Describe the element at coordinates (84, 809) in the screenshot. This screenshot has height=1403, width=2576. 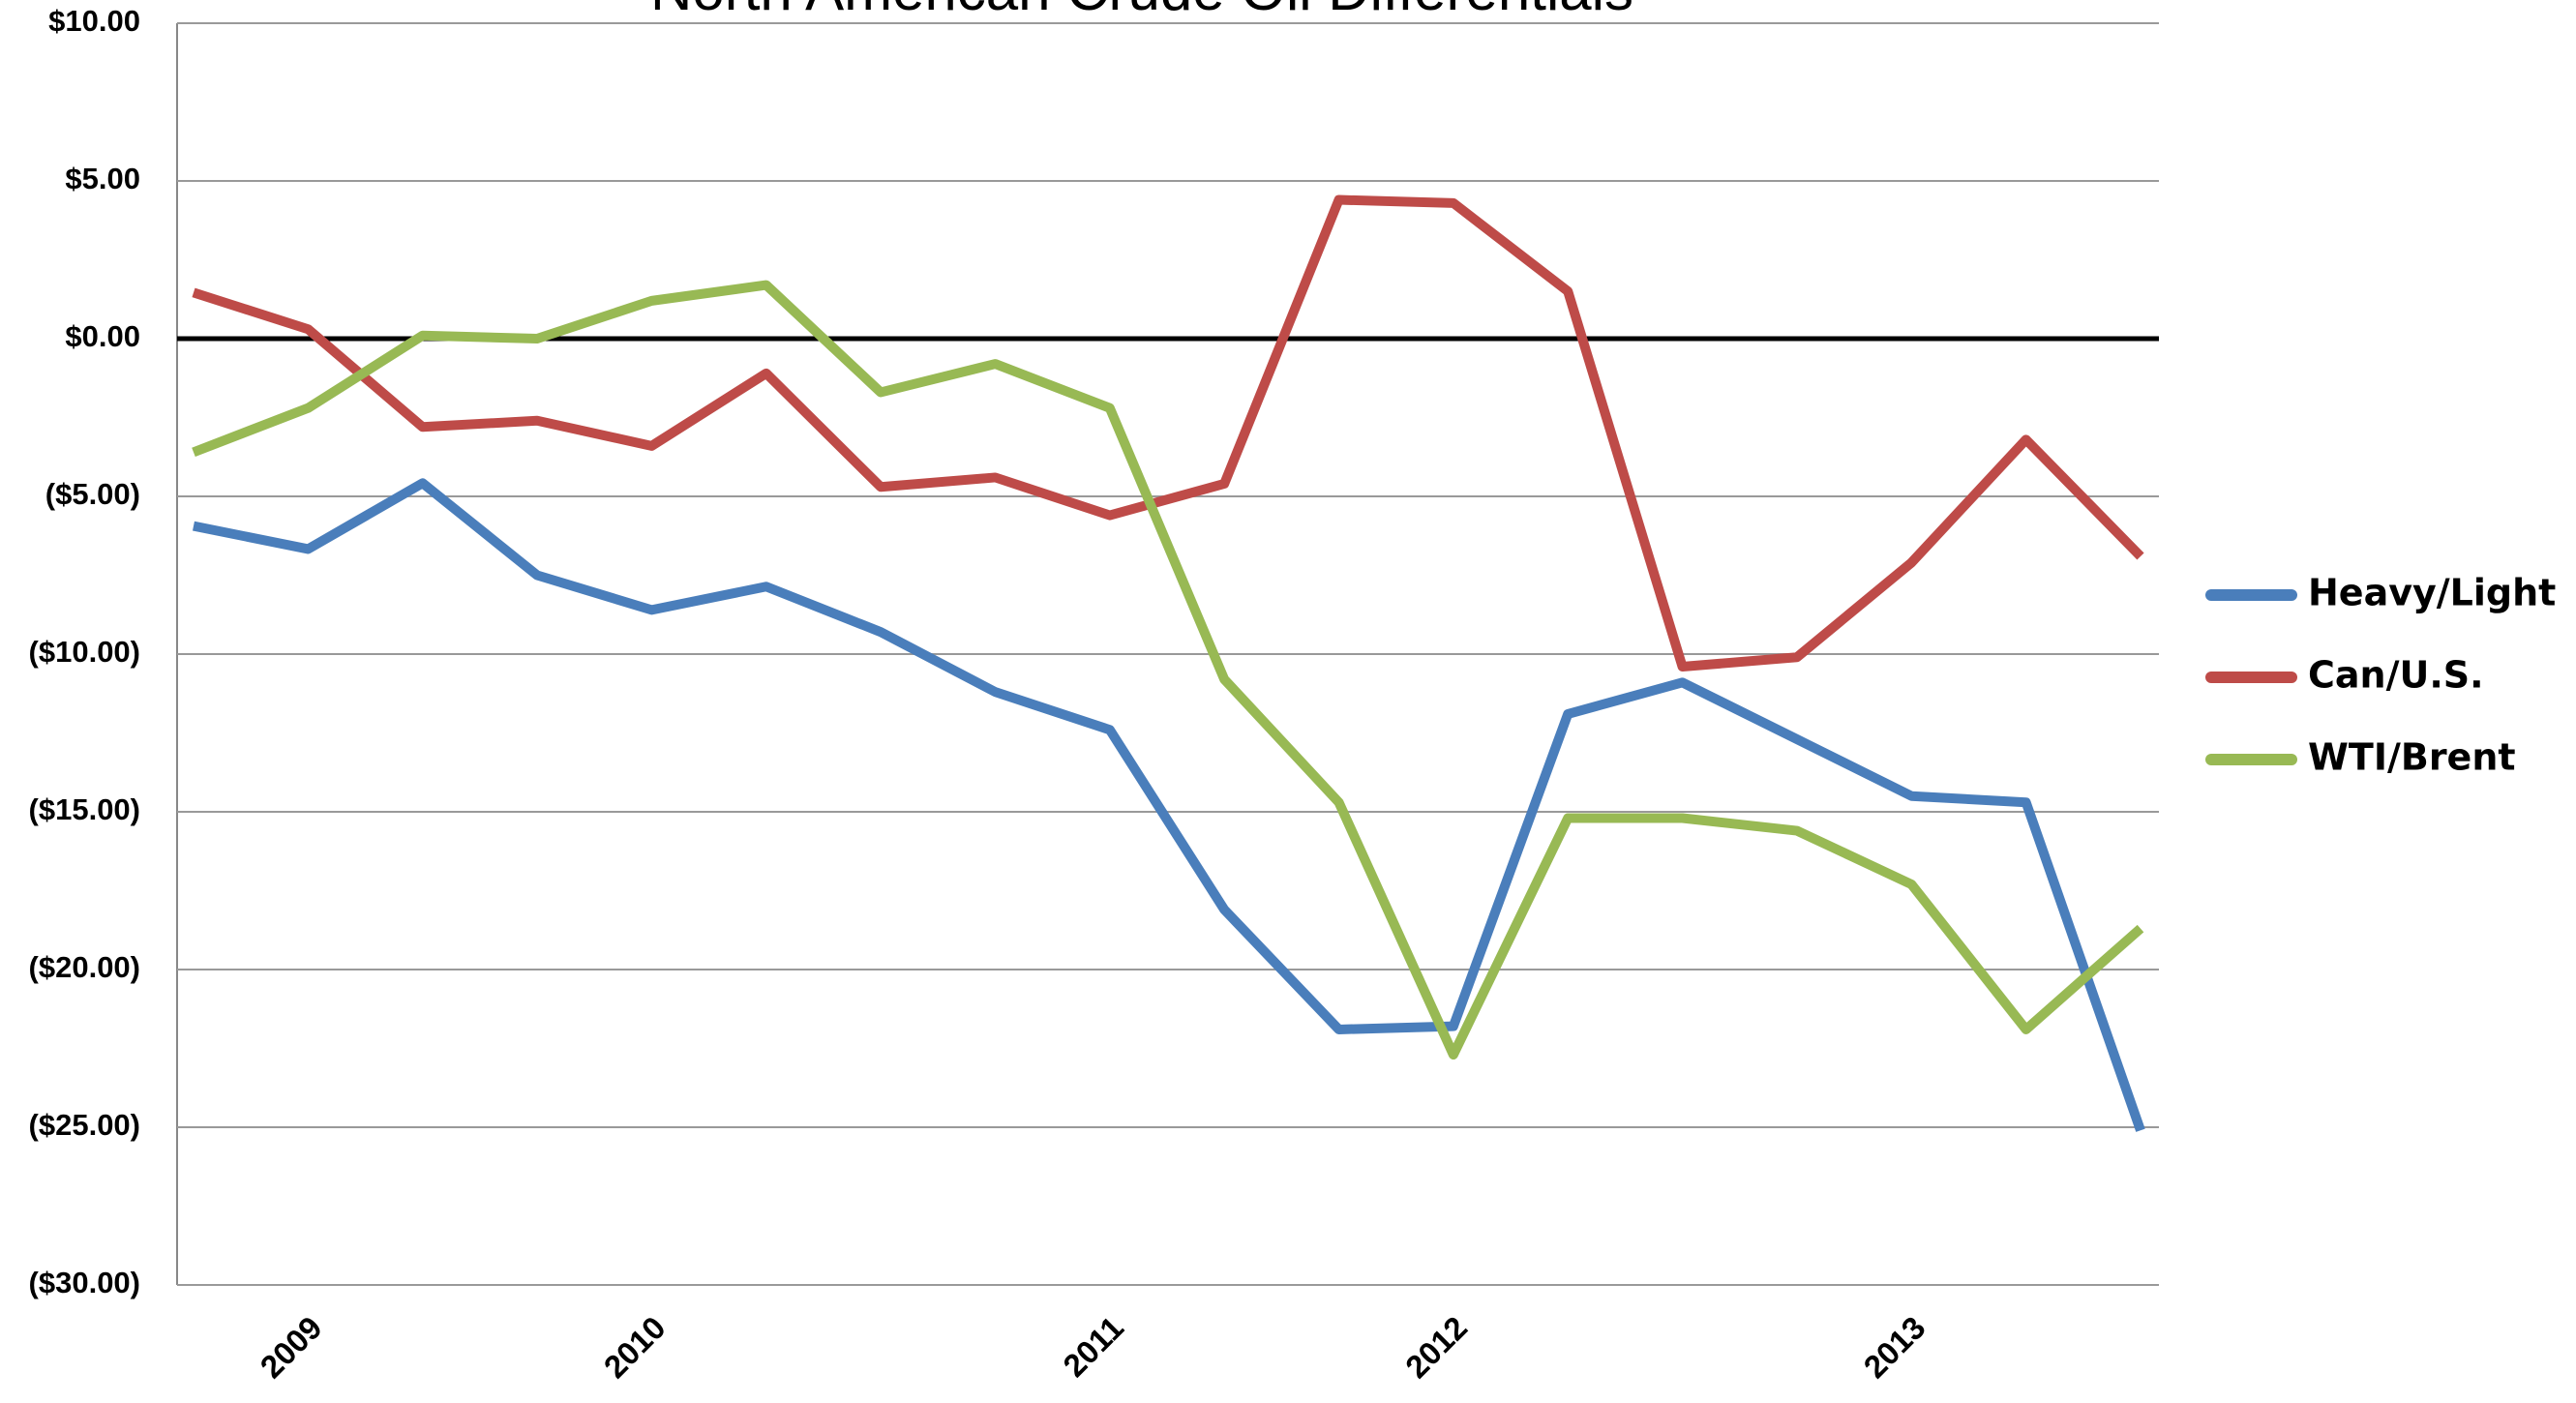
I see `y-tick-label: ($15.00)` at that location.